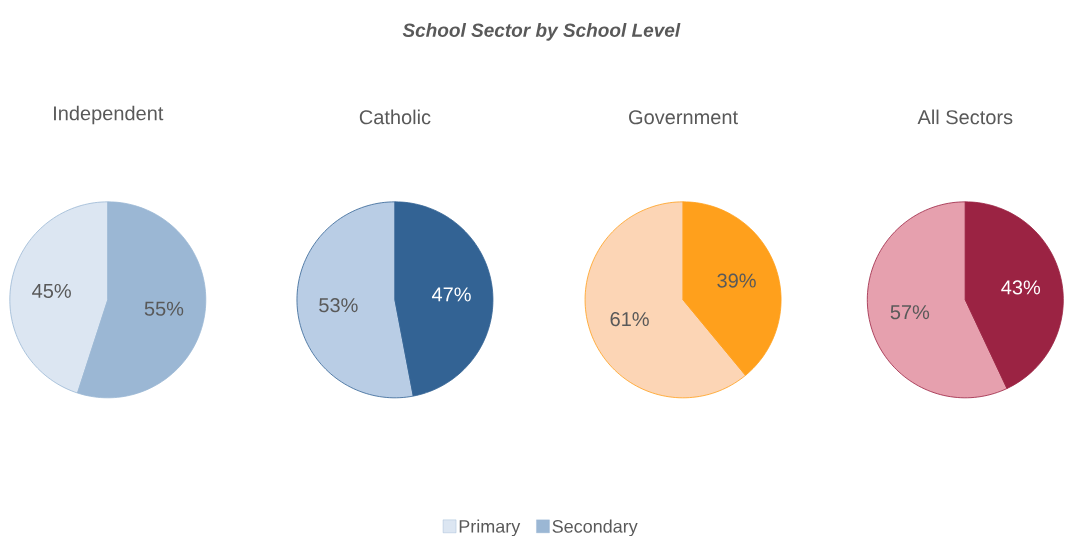 The image size is (1087, 536). I want to click on data-label: 43%, so click(1021, 287).